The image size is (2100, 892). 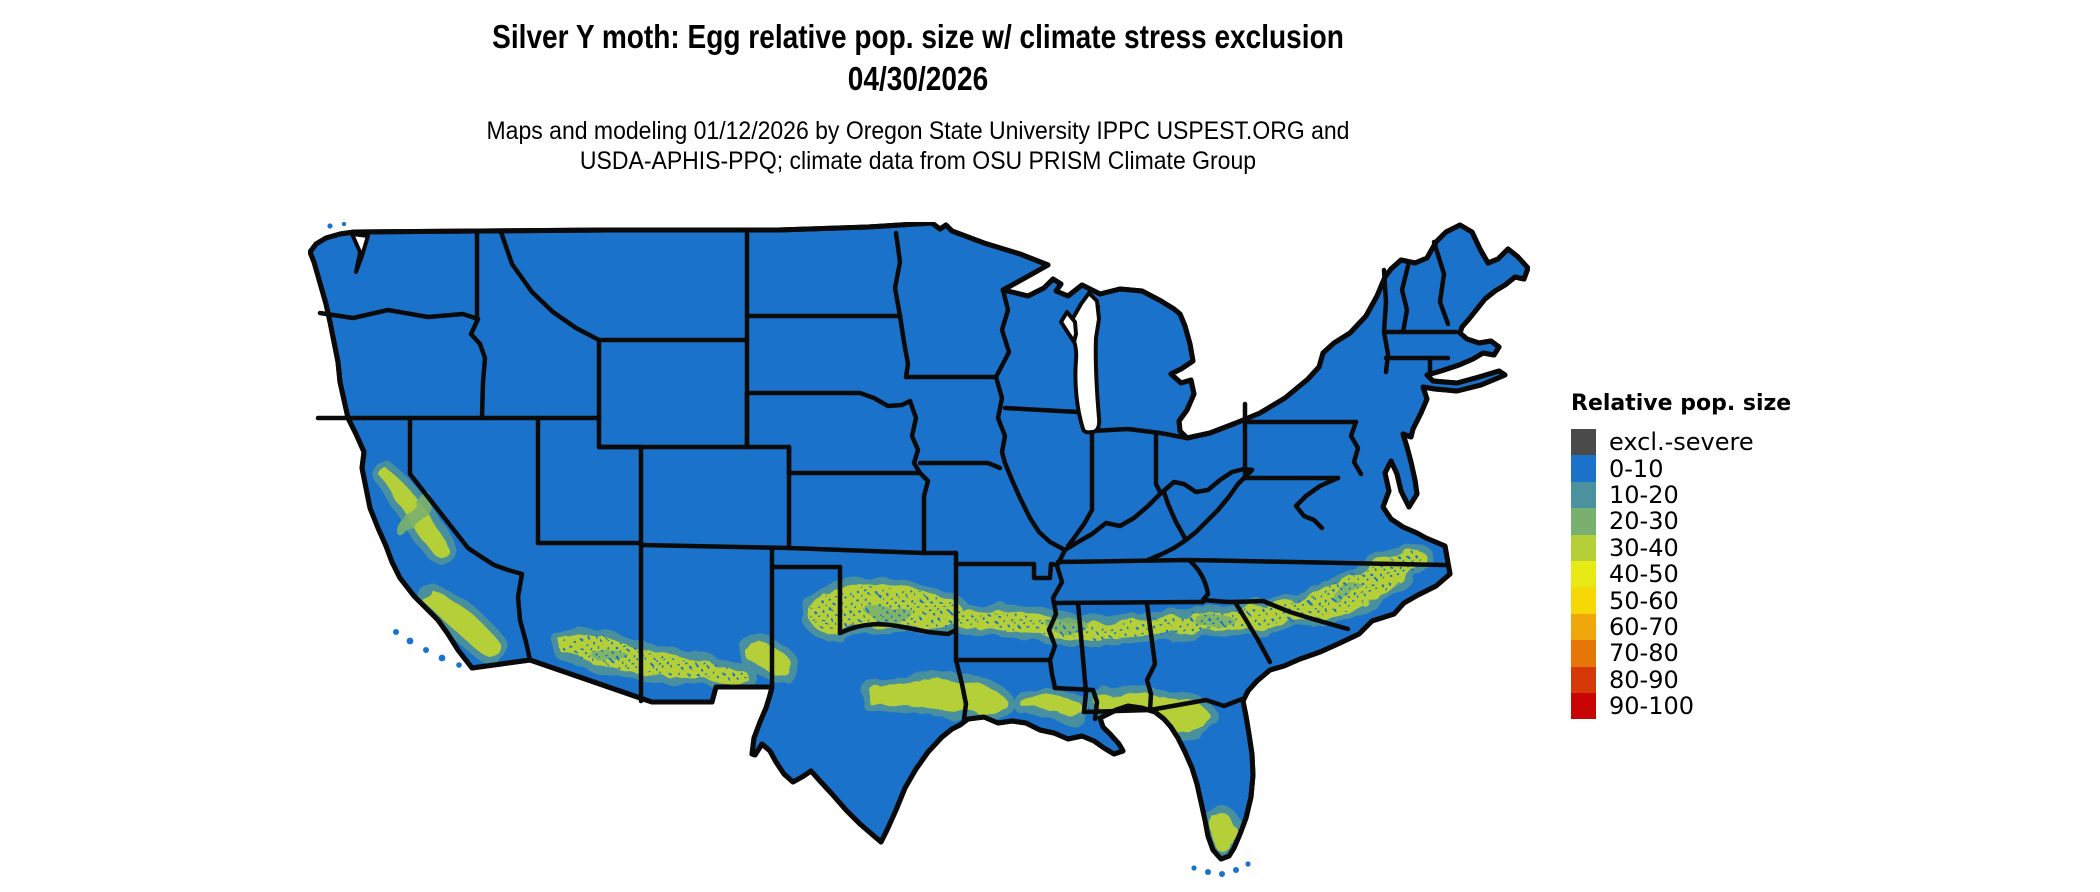 I want to click on legend-item: 60-70, so click(x=1681, y=626).